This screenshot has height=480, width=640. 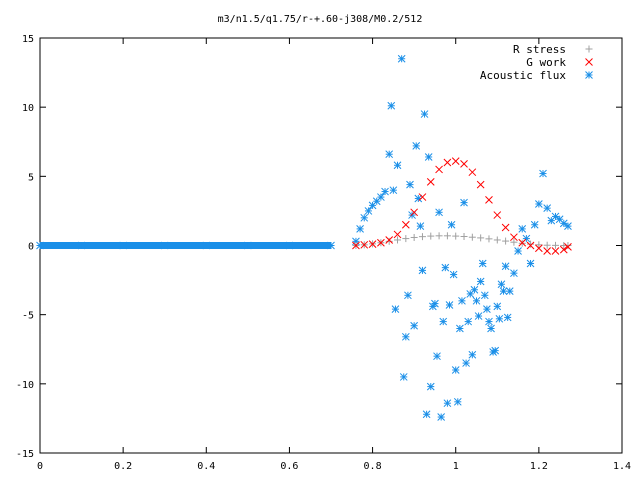 I want to click on legend-marker-acoustic-flux, so click(x=589, y=75).